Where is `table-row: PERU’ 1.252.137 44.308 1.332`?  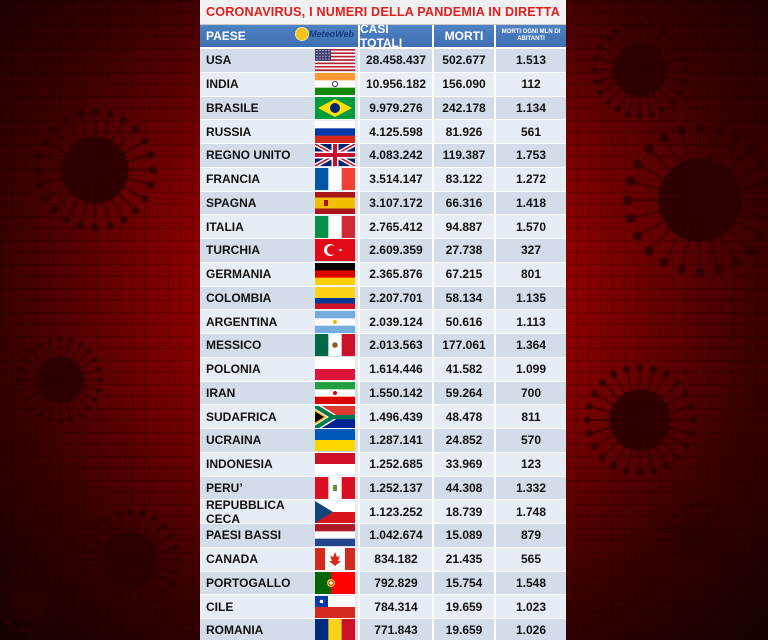
table-row: PERU’ 1.252.137 44.308 1.332 is located at coordinates (383, 488).